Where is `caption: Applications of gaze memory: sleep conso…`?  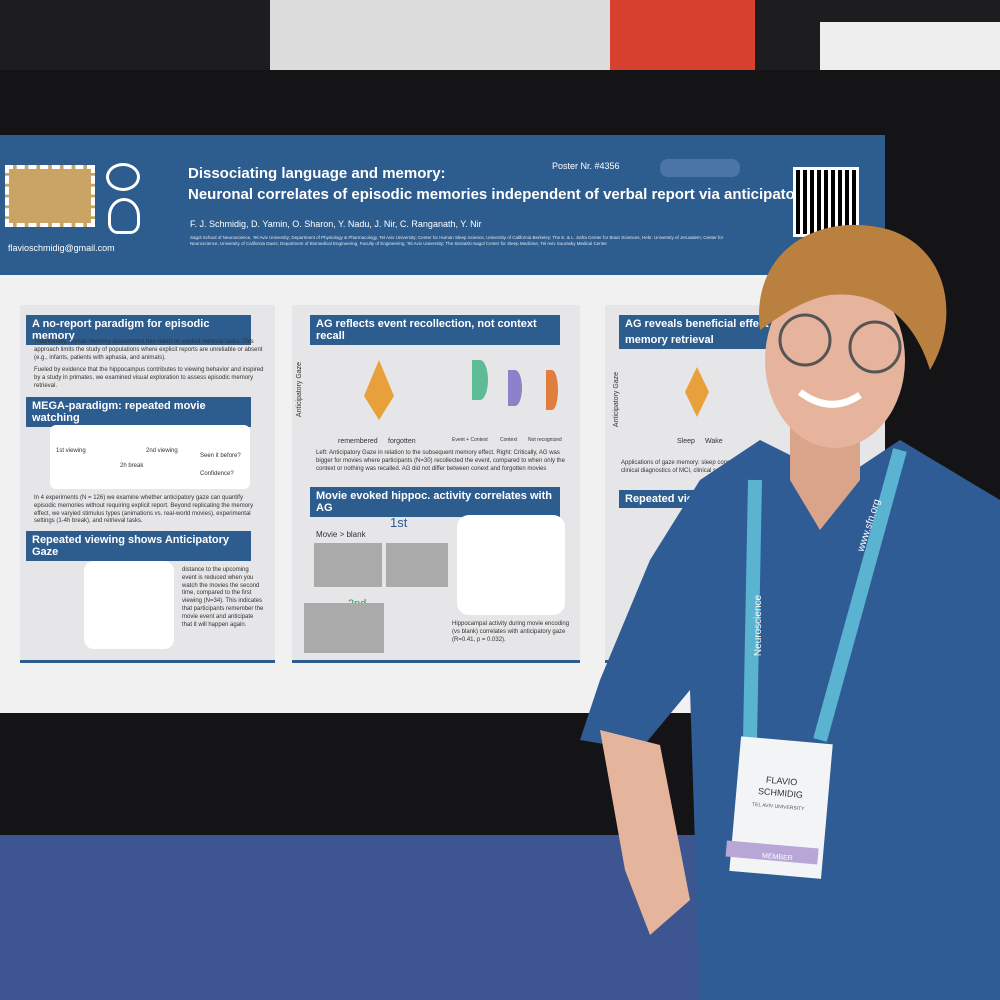
caption: Applications of gaze memory: sleep conso… is located at coordinates (694, 467).